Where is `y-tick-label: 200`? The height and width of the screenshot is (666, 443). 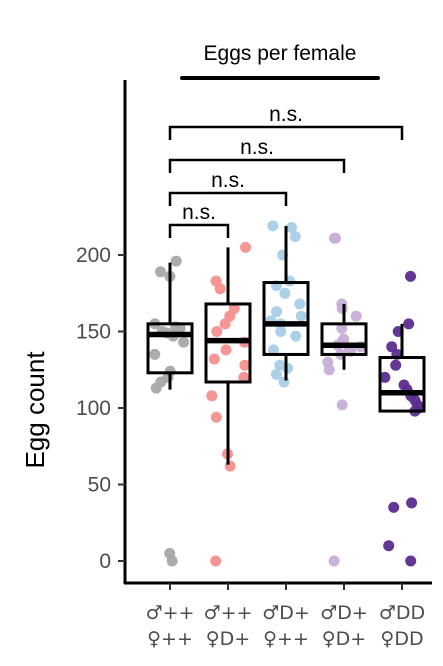
y-tick-label: 200 is located at coordinates (93, 255).